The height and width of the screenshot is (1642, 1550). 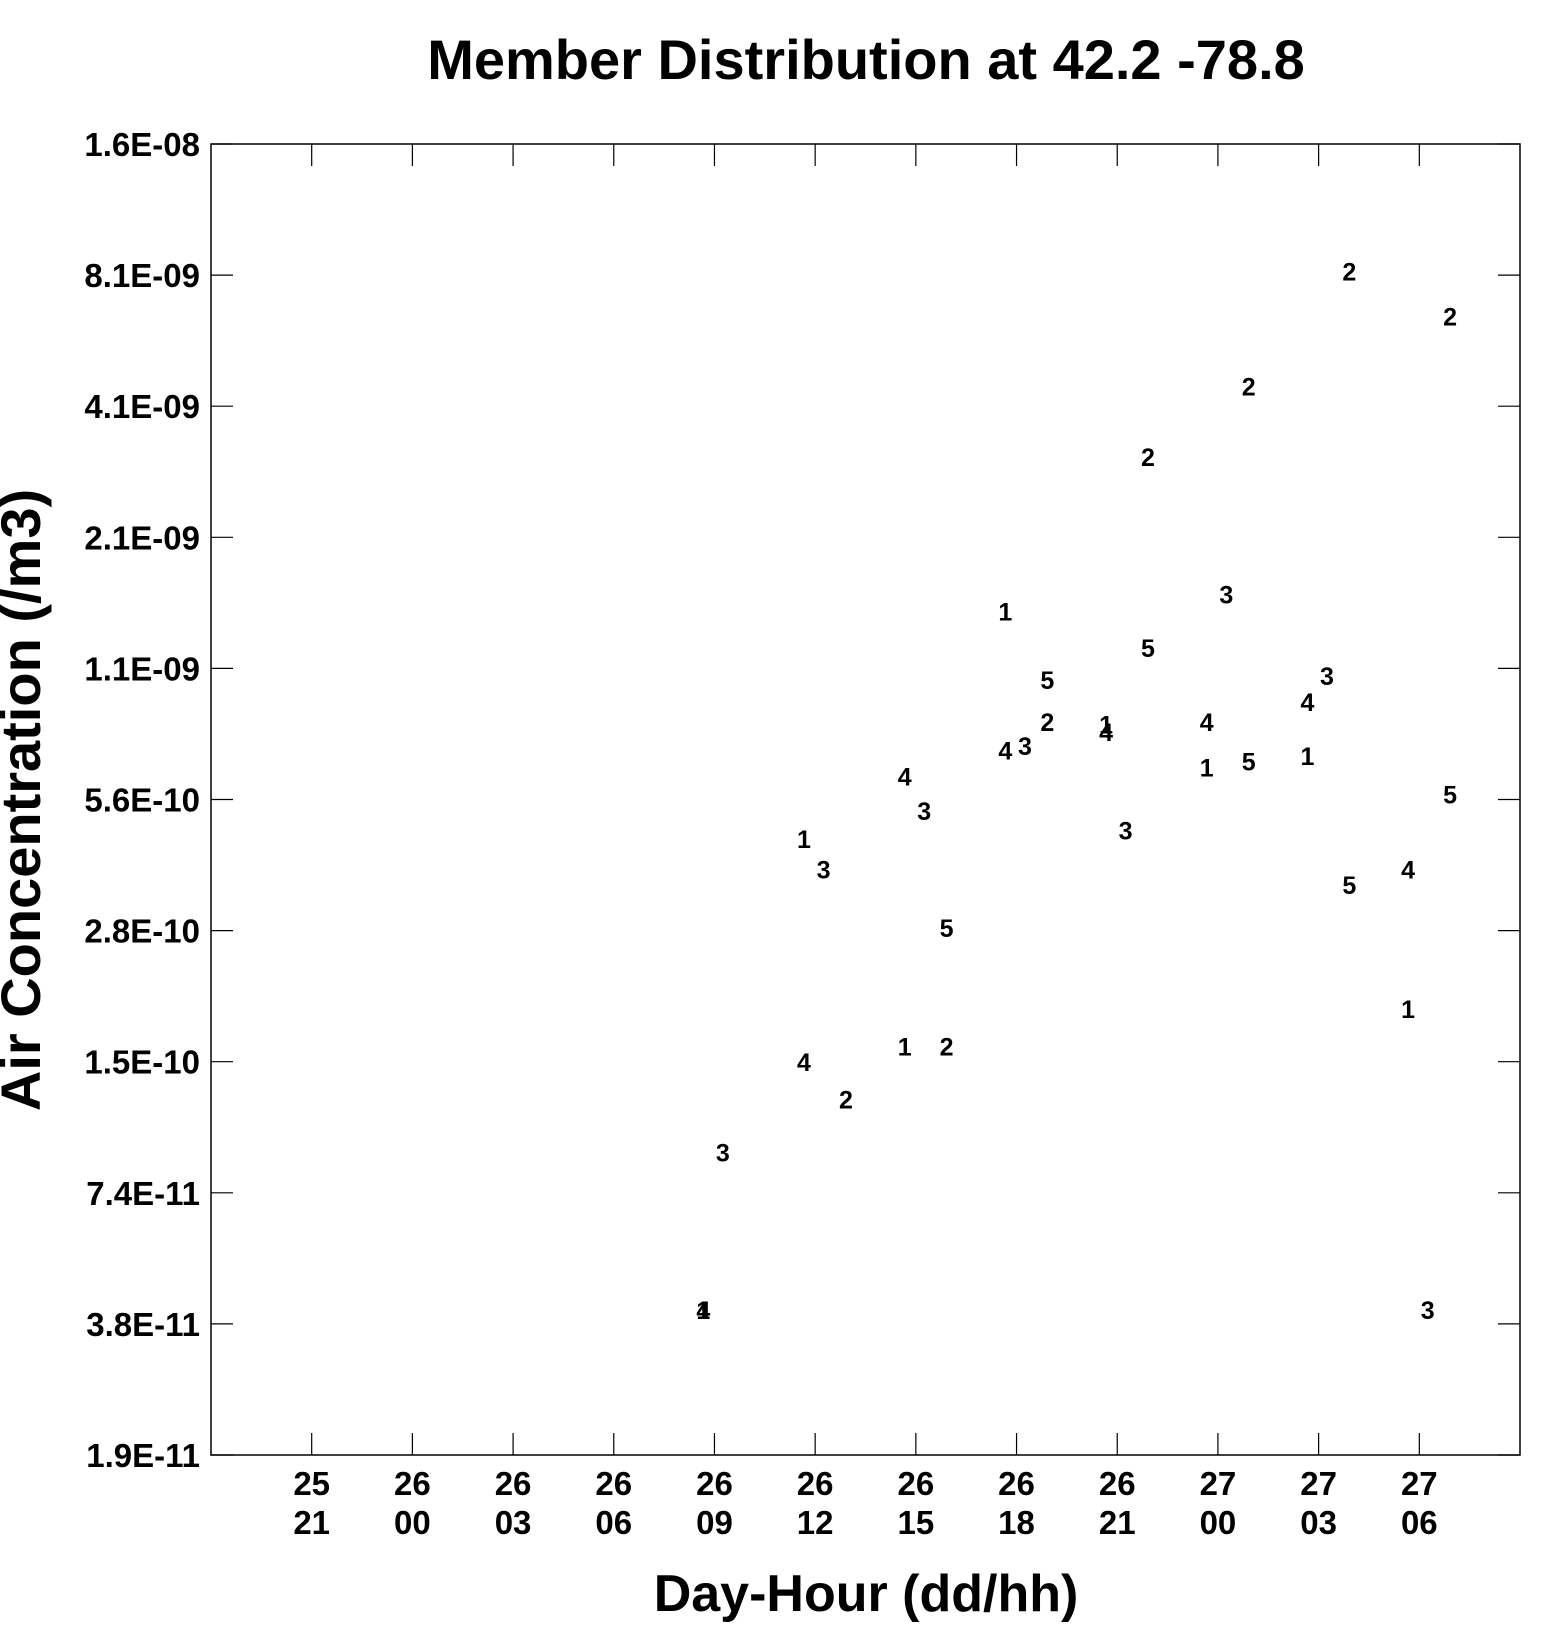 I want to click on x-tick-label-hour: 15, so click(x=915, y=1522).